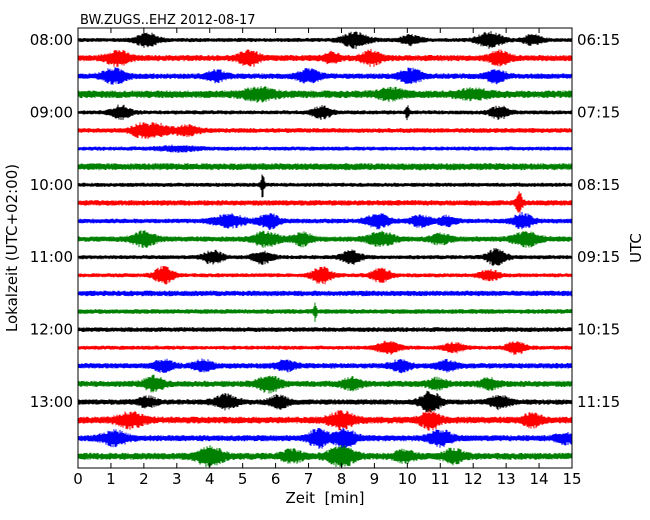  What do you see at coordinates (177, 479) in the screenshot?
I see `x-tick-label: 3` at bounding box center [177, 479].